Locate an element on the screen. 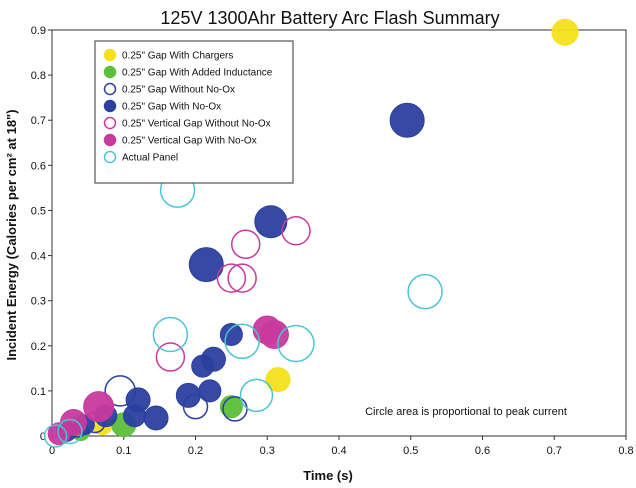  y-tick-label: 0.2 is located at coordinates (38, 347).